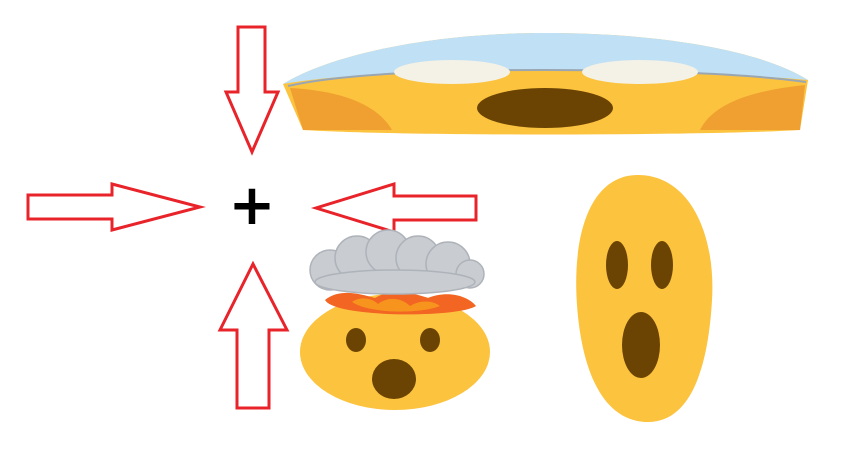 This screenshot has height=457, width=846. What do you see at coordinates (644, 298) in the screenshot?
I see `elongated-surprised-face-icon` at bounding box center [644, 298].